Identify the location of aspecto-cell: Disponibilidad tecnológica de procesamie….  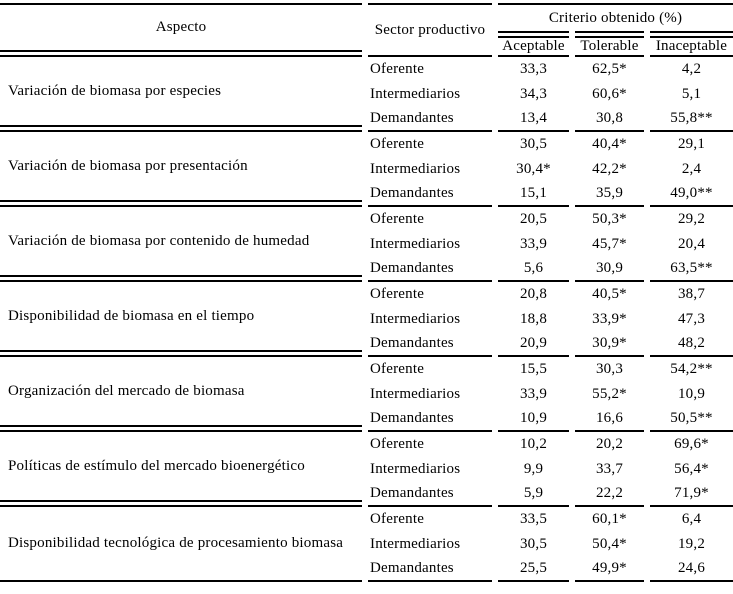
(181, 544).